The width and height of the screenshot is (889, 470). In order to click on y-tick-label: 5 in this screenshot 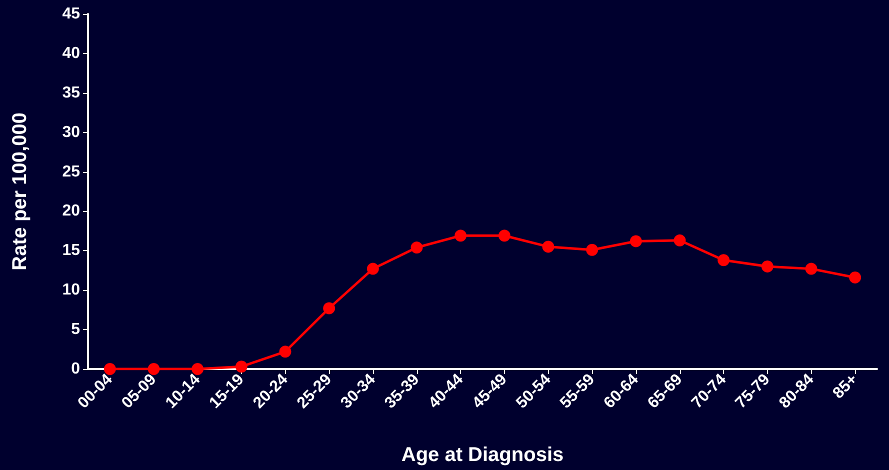, I will do `click(75, 329)`.